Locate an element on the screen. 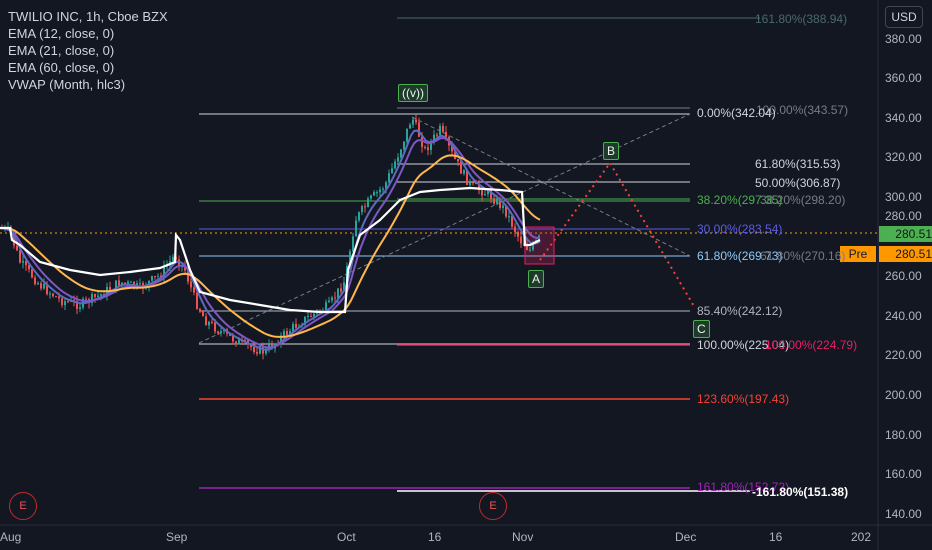 This screenshot has width=932, height=550. wave-label-v: ((v)) is located at coordinates (413, 93).